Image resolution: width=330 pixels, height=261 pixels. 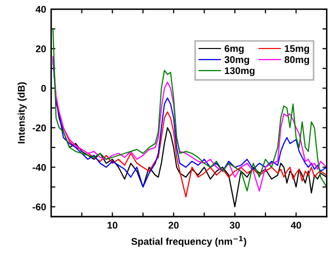 What do you see at coordinates (113, 225) in the screenshot?
I see `x-tick-label: 10` at bounding box center [113, 225].